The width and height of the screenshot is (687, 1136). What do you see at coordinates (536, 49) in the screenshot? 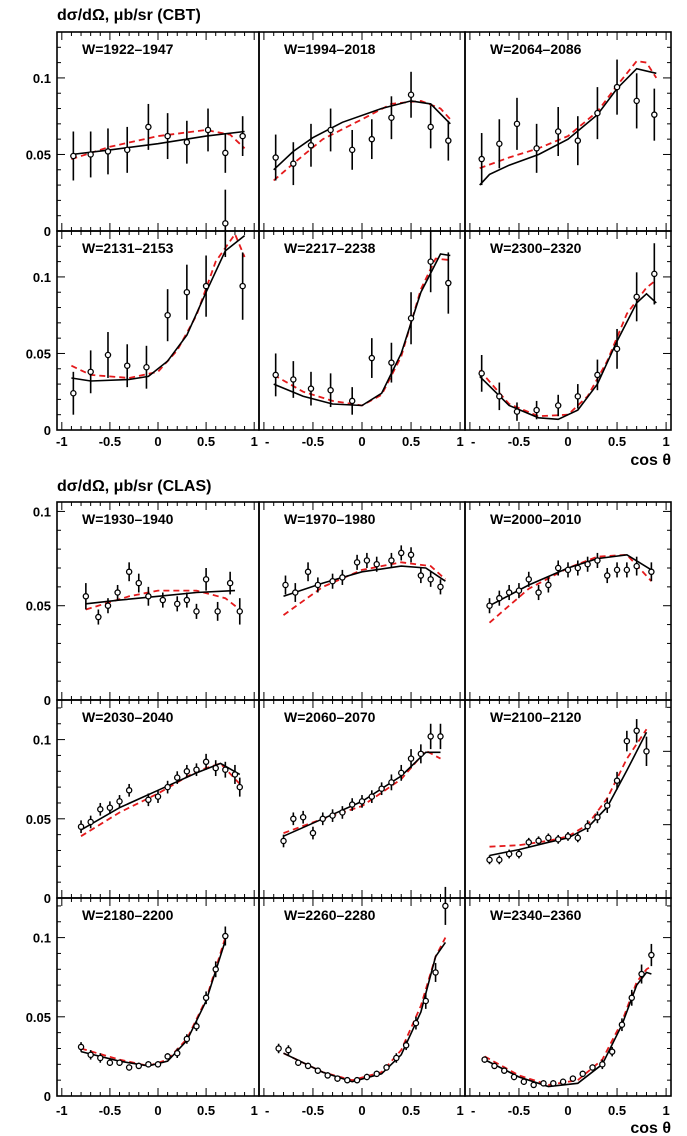
I see `panel-label: W=2064–2086` at bounding box center [536, 49].